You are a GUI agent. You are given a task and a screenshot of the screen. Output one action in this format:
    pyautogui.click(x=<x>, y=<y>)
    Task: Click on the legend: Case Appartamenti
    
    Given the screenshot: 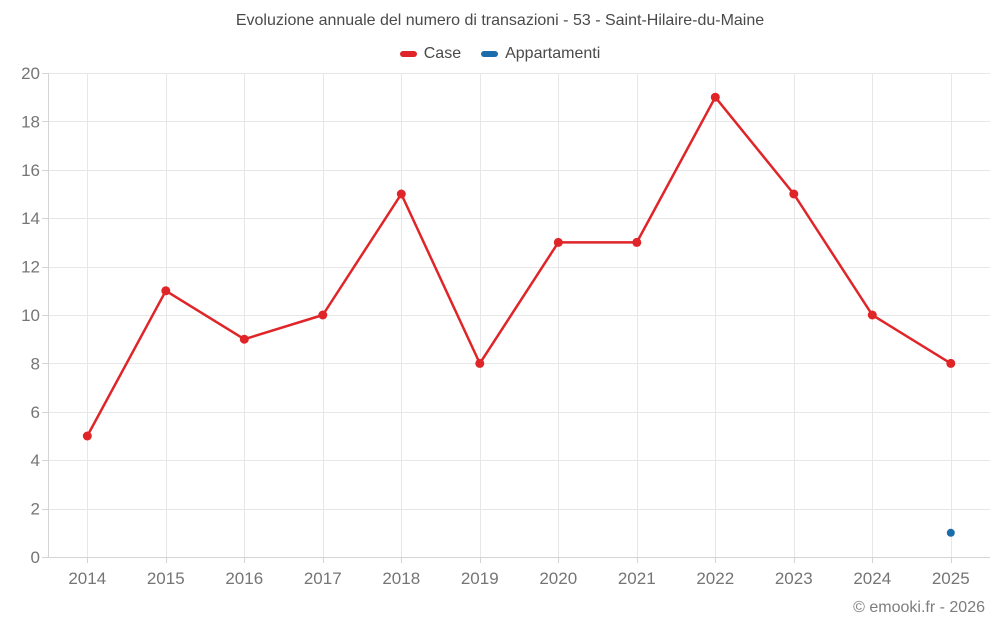 What is the action you would take?
    pyautogui.click(x=500, y=54)
    